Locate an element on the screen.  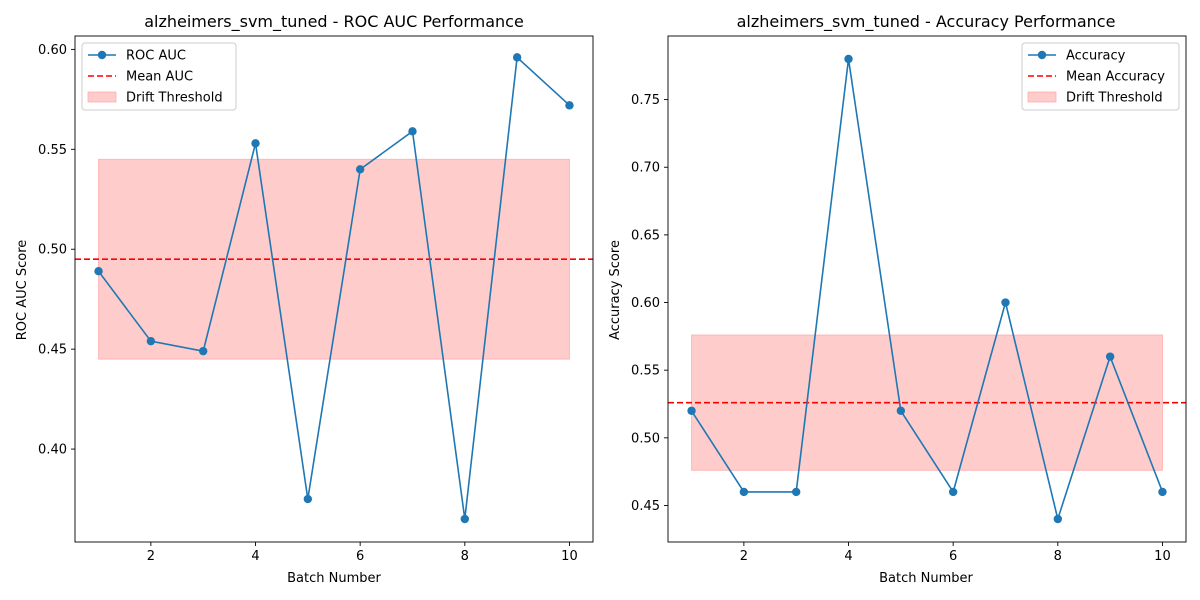
roc-auc-legend-series-marker-swatch is located at coordinates (102, 55).